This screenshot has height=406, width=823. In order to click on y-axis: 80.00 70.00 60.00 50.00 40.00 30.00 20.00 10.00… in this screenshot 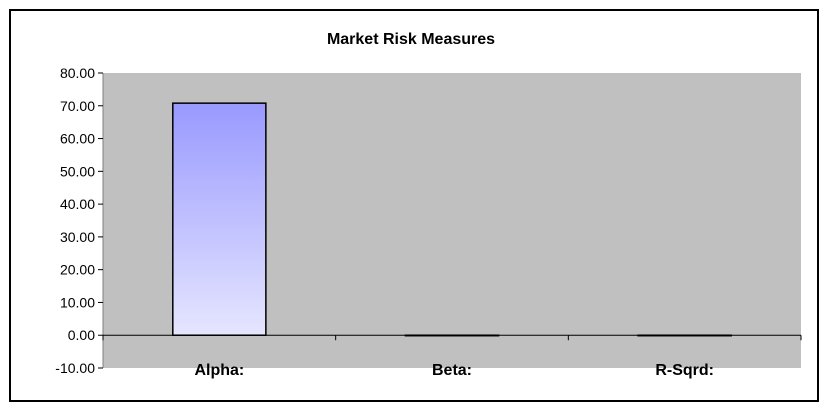, I will do `click(79, 220)`.